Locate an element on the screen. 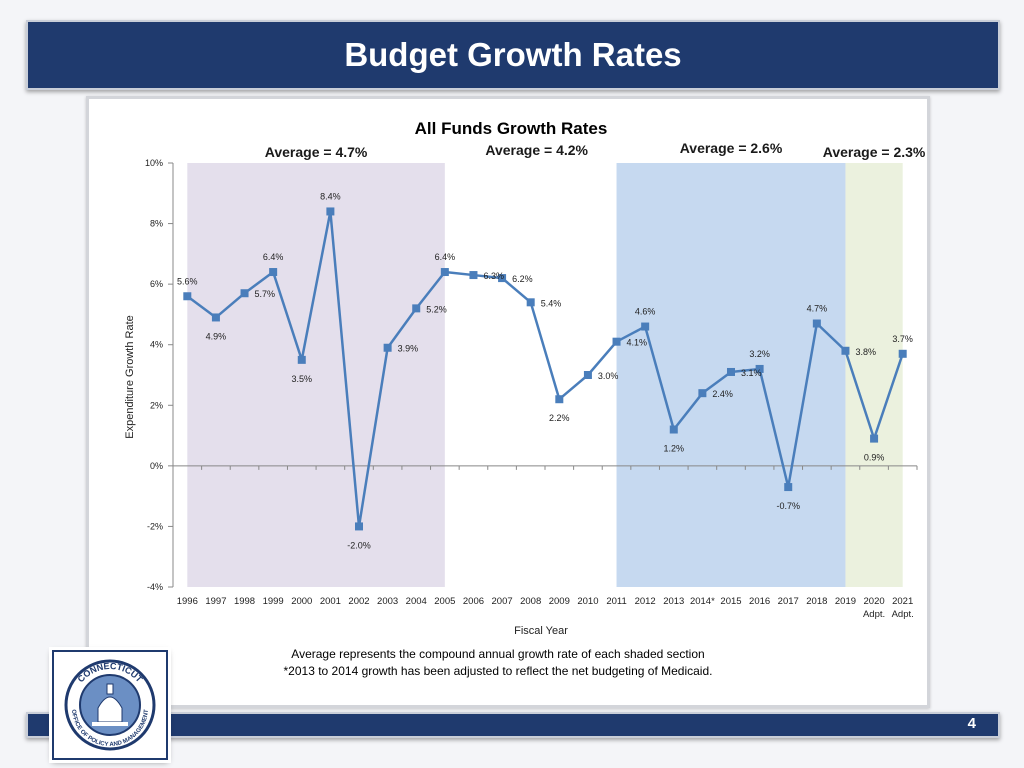 Image resolution: width=1024 pixels, height=768 pixels. x-tick-label: 2008 is located at coordinates (530, 601).